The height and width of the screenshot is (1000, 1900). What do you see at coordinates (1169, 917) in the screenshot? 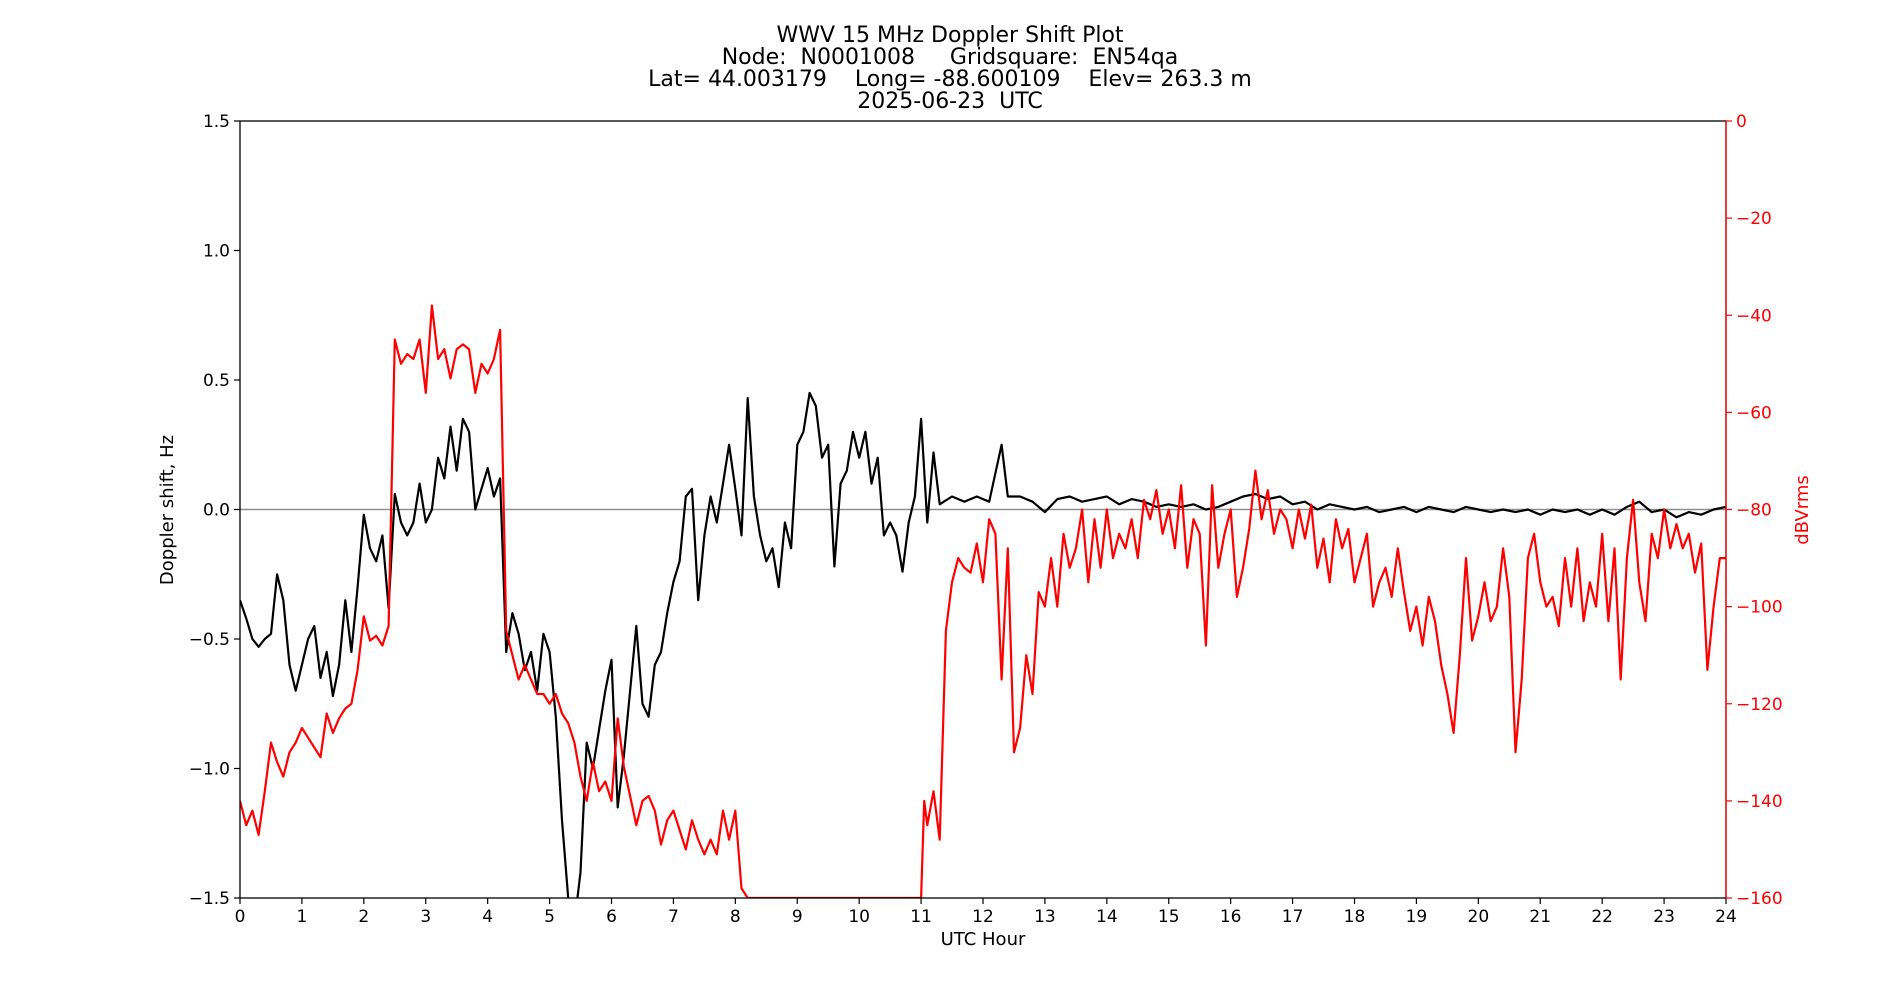
I see `x-tick-label: 15` at bounding box center [1169, 917].